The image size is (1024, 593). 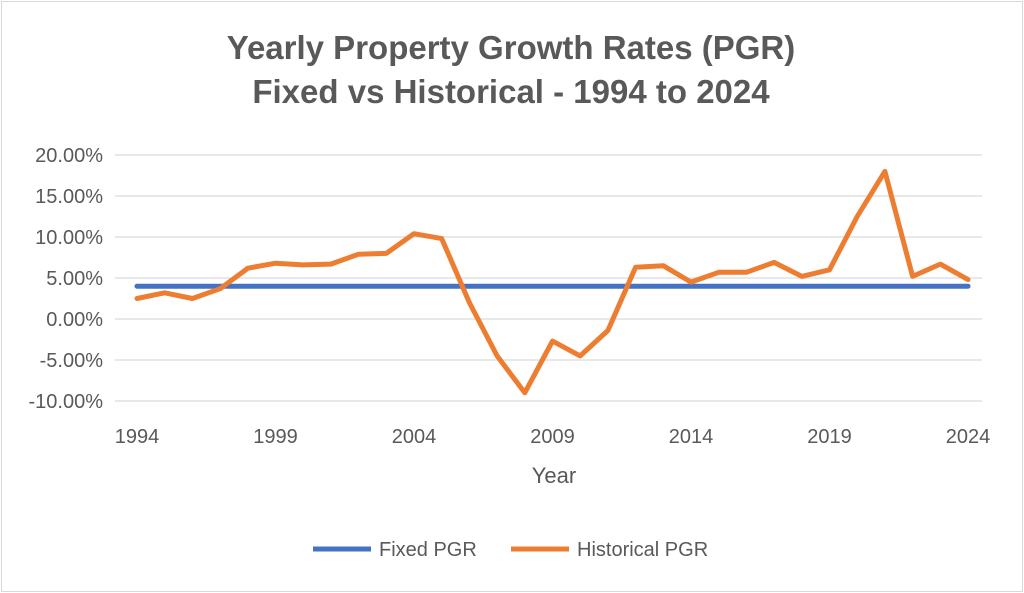 What do you see at coordinates (69, 238) in the screenshot?
I see `y-tick-label: 10.00%` at bounding box center [69, 238].